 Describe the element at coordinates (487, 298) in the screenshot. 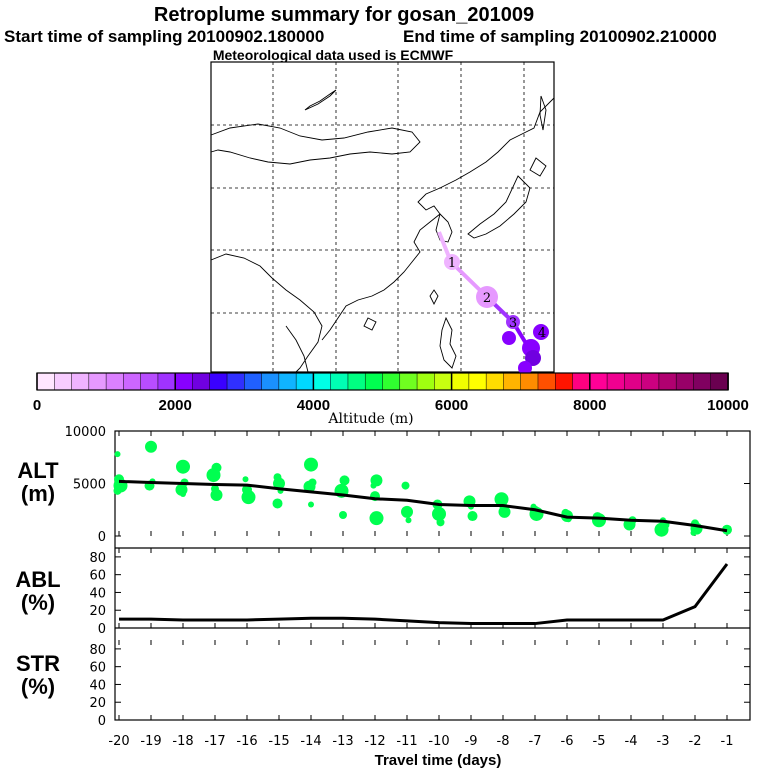

I see `trajectory-label-2: 2` at that location.